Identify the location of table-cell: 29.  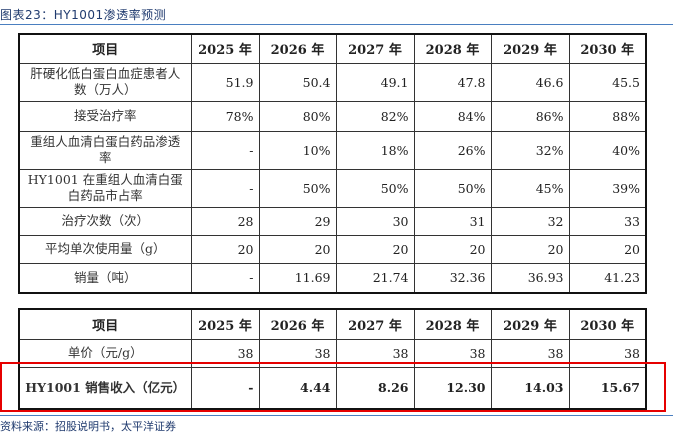
(297, 221).